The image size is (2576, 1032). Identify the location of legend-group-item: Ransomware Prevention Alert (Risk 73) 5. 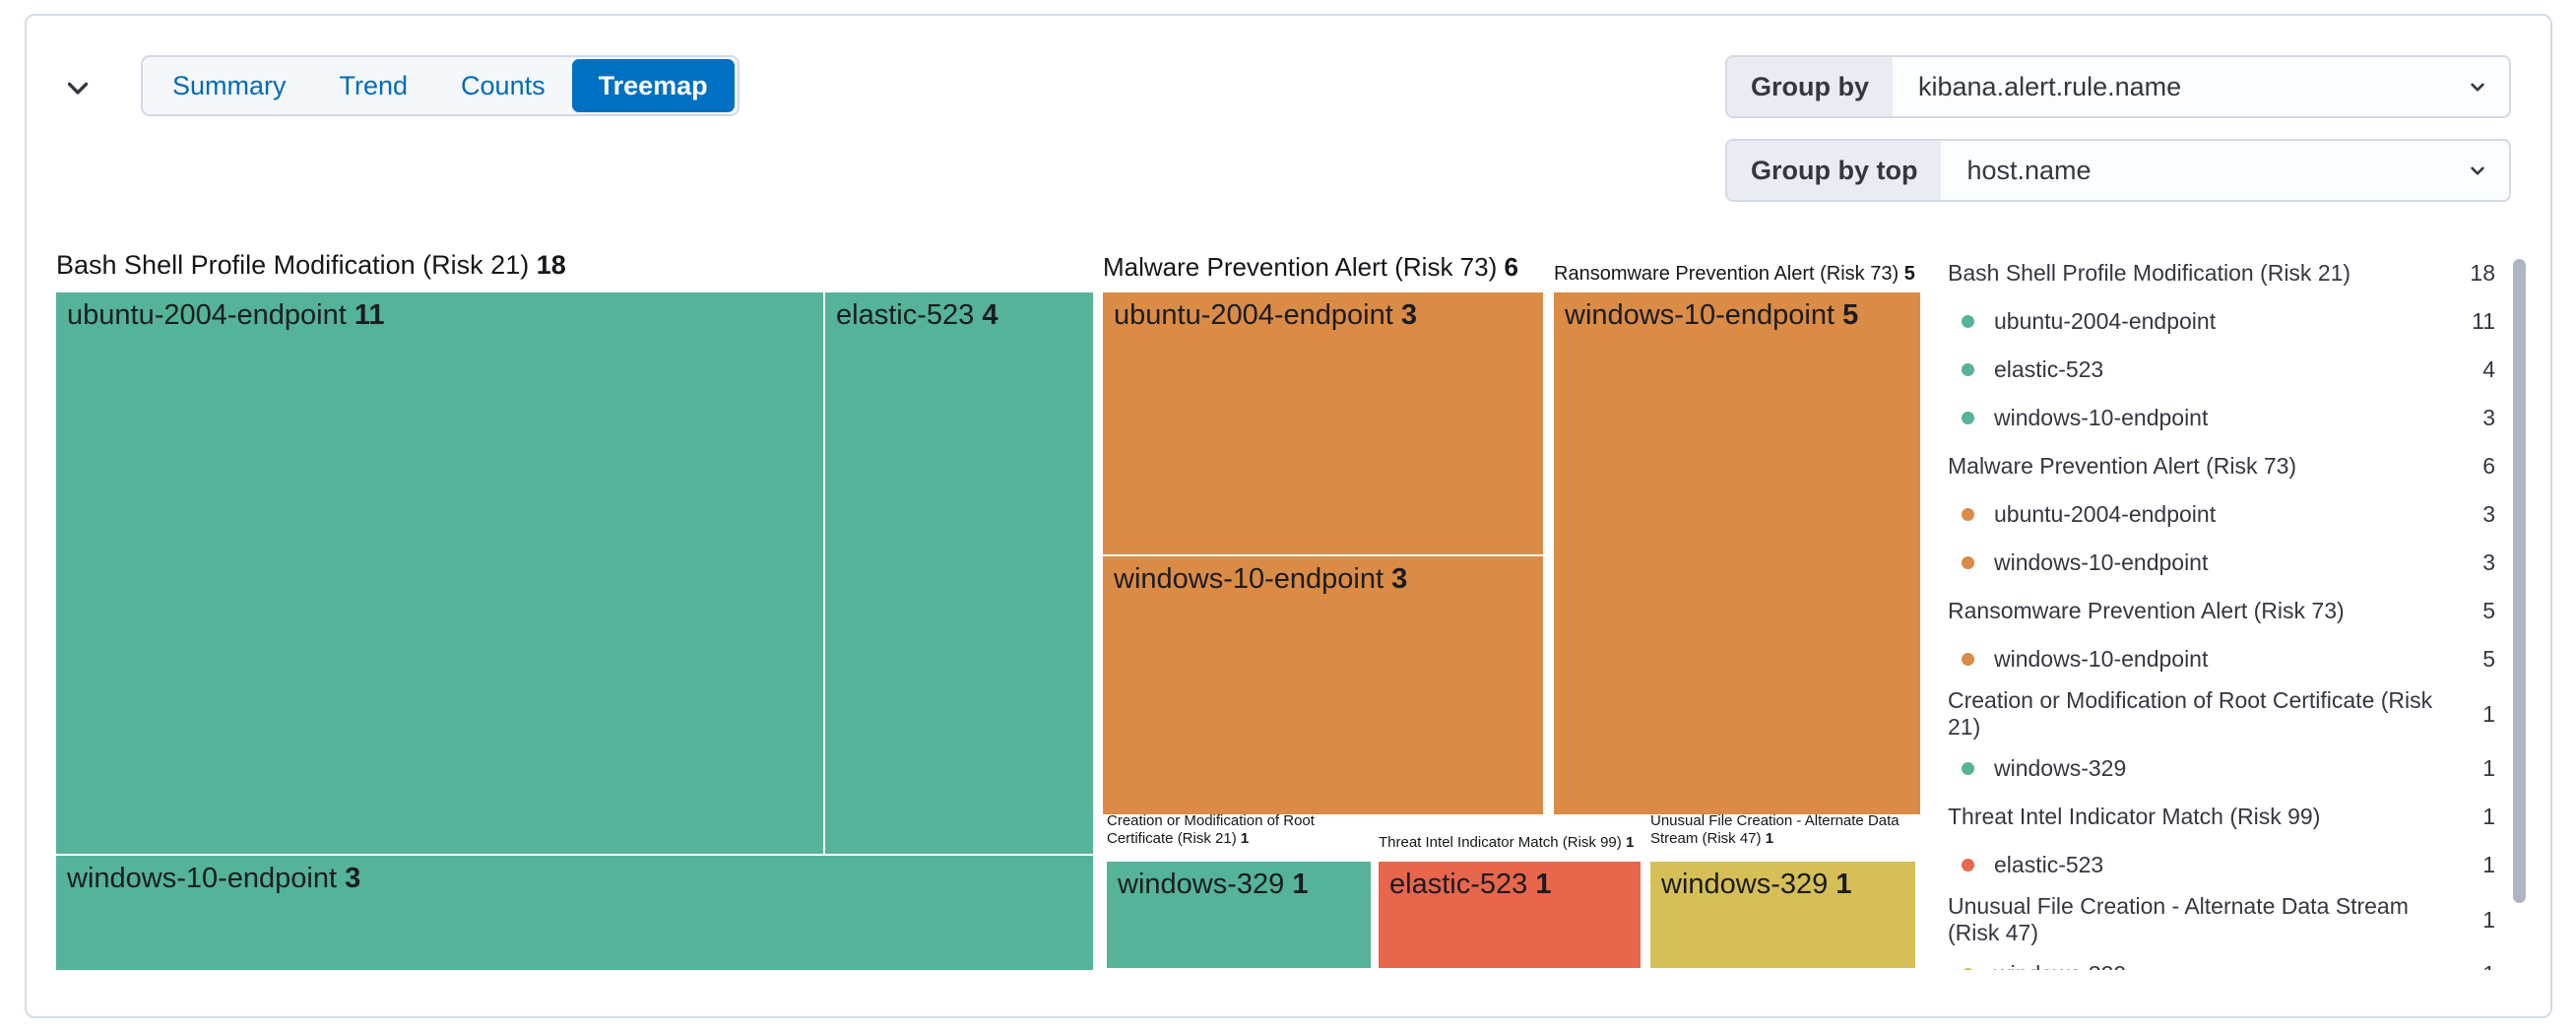
(2221, 611).